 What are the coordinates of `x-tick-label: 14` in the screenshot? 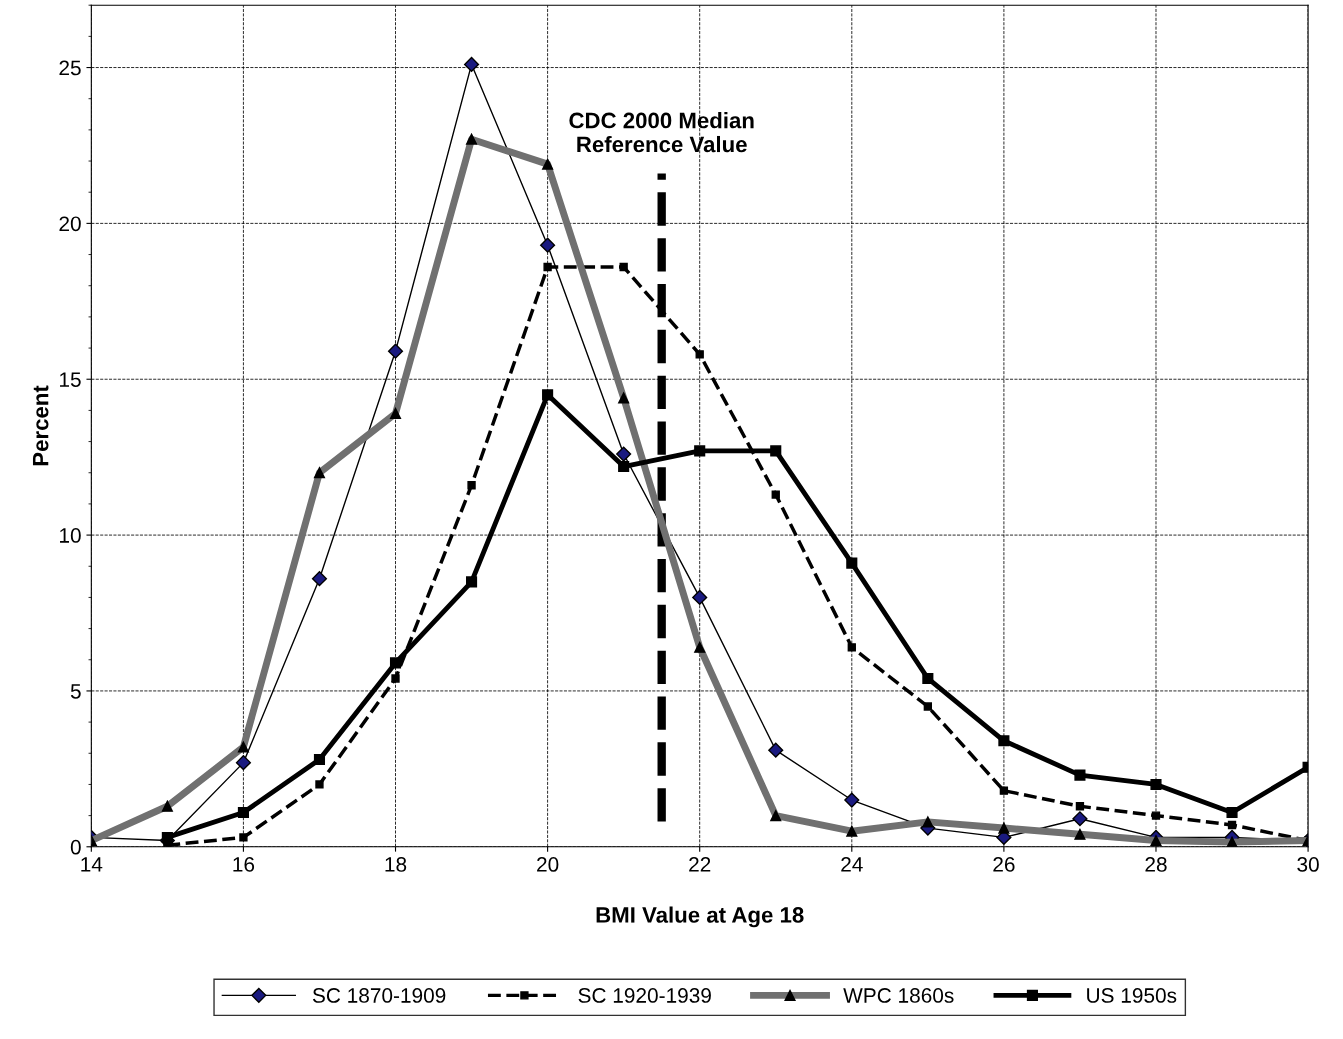 It's located at (92, 864).